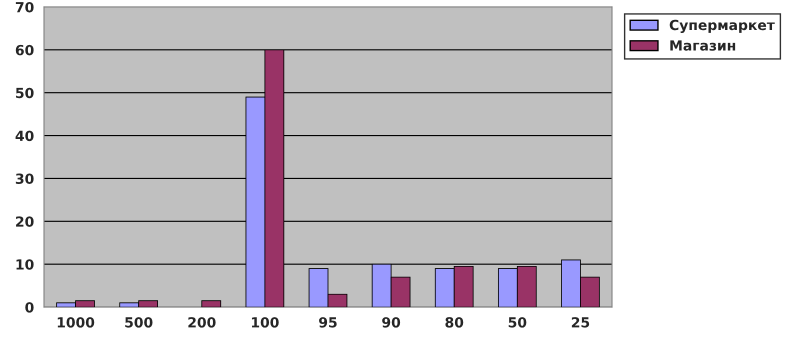  What do you see at coordinates (138, 322) in the screenshot?
I see `x-tick-label: 500` at bounding box center [138, 322].